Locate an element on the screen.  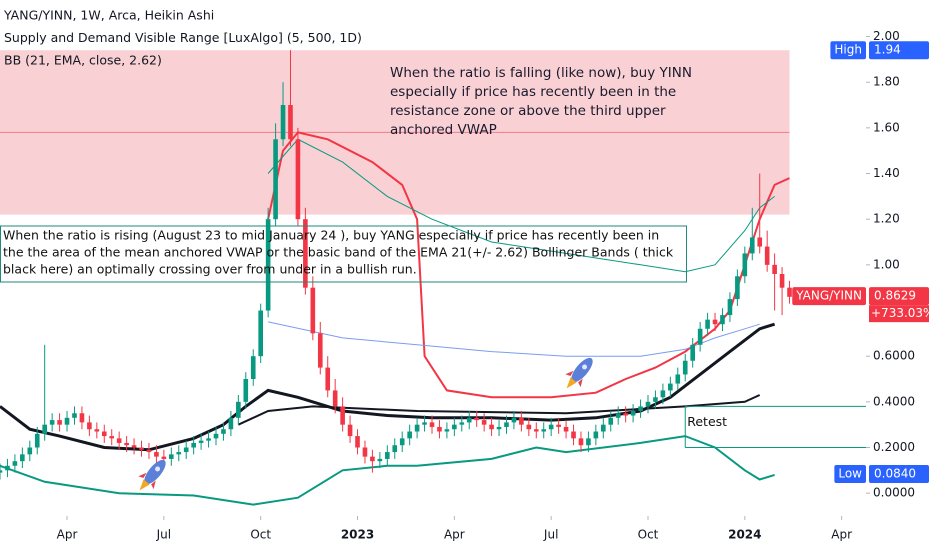
x-tick-label: 2024 is located at coordinates (744, 535).